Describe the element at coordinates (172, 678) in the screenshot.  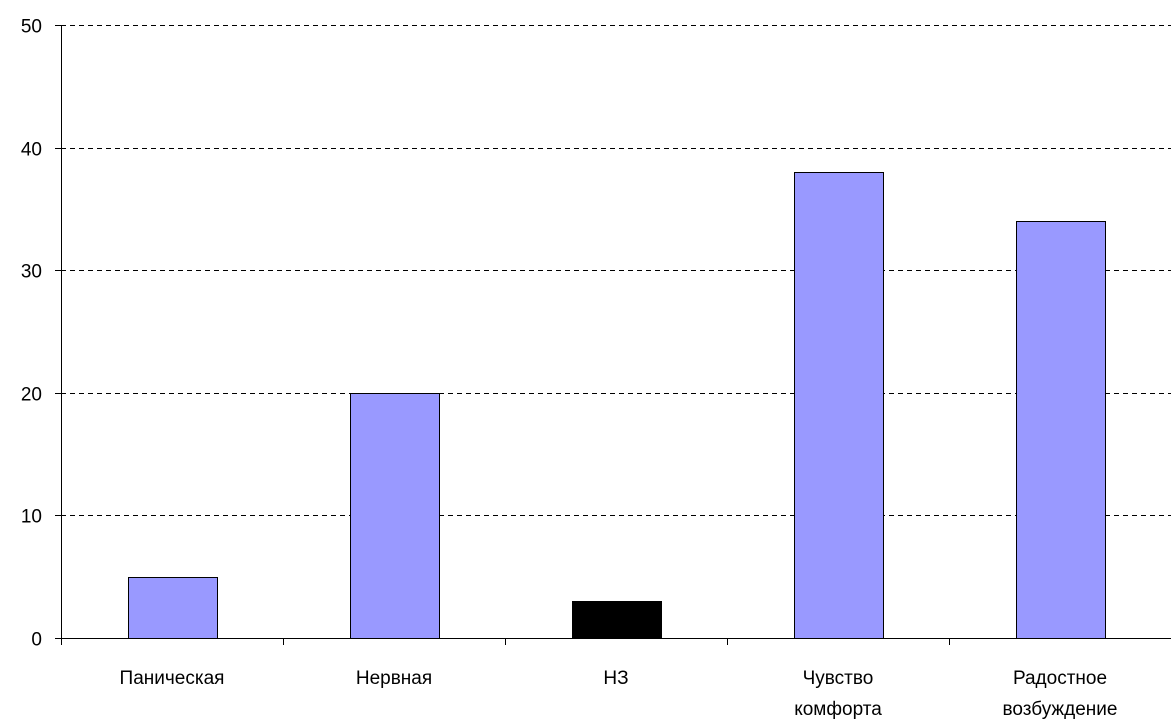
I see `x-category-label: Паническая` at that location.